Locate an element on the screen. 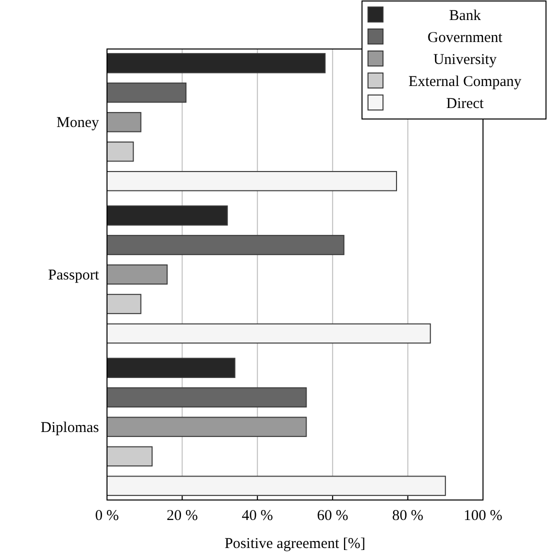  text: Bank is located at coordinates (465, 16).